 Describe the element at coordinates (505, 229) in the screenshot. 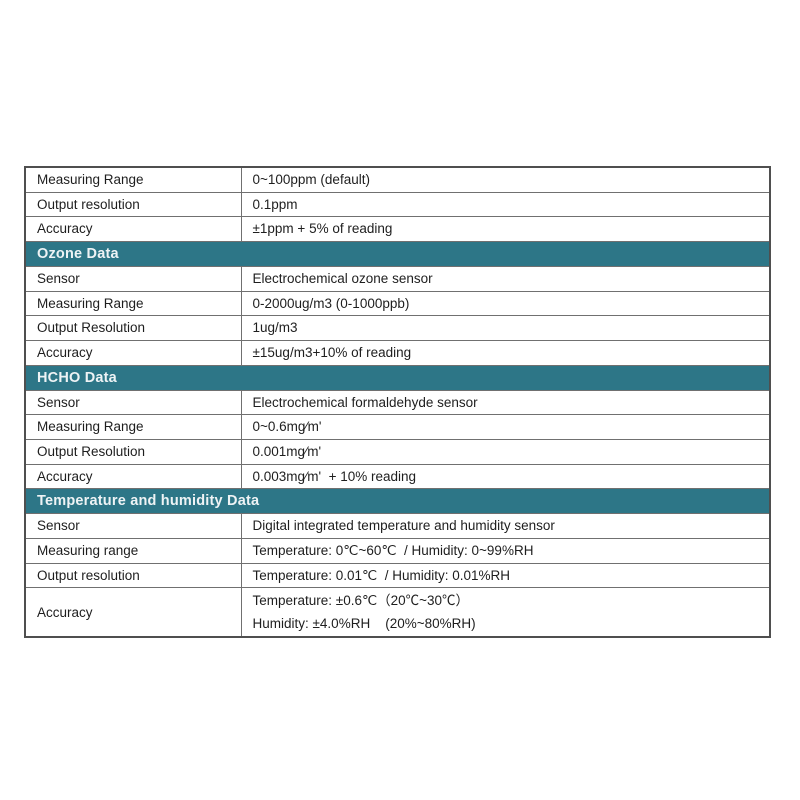

I see `spec-value: ±1ppm + 5% of reading` at that location.